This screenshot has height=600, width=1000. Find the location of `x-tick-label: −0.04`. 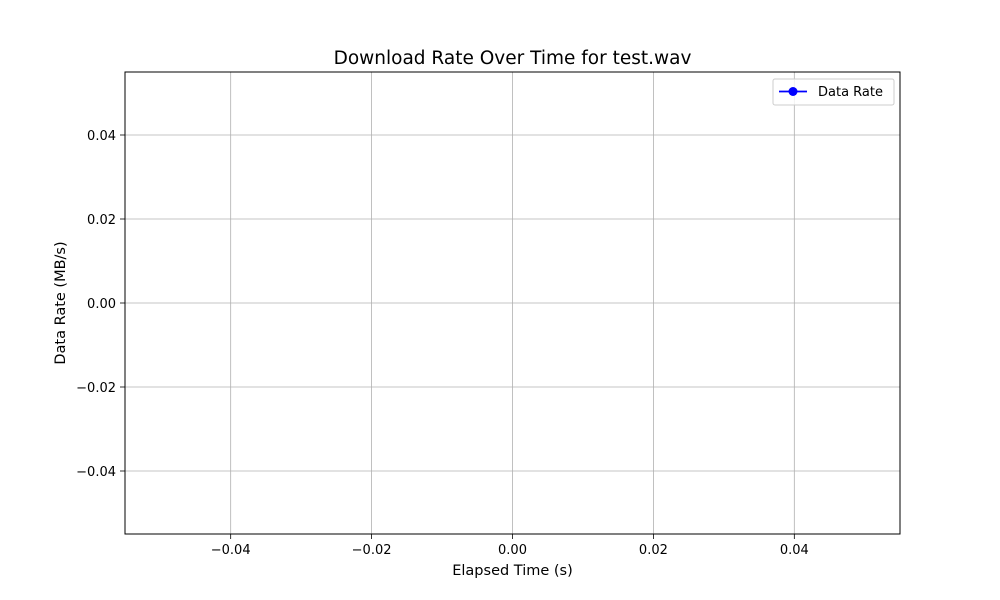

x-tick-label: −0.04 is located at coordinates (231, 550).